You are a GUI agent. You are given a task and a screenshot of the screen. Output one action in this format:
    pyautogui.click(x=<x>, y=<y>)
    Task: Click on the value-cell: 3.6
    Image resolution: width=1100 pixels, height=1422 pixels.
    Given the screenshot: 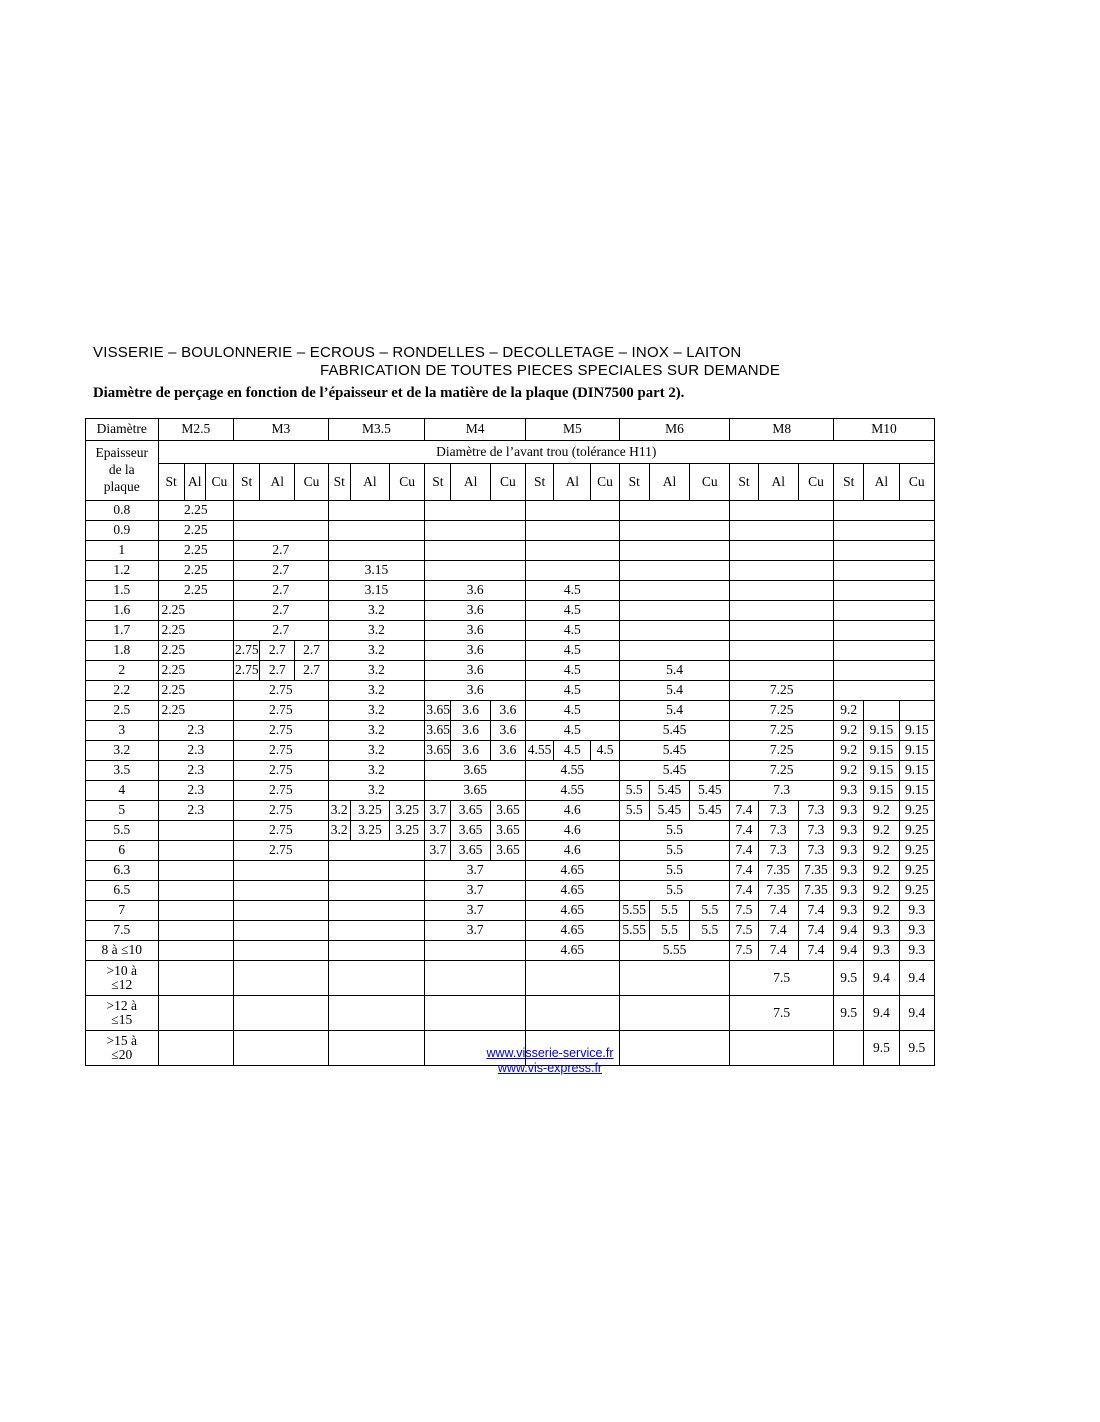 What is the action you would take?
    pyautogui.click(x=508, y=710)
    